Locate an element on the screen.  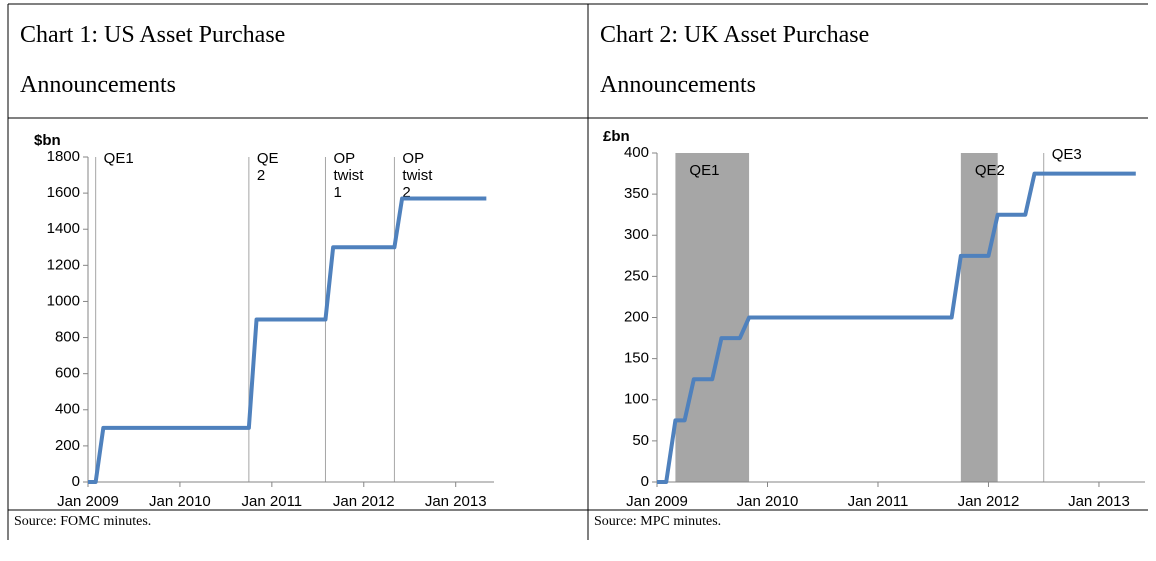
label-line: 1 is located at coordinates (337, 192).